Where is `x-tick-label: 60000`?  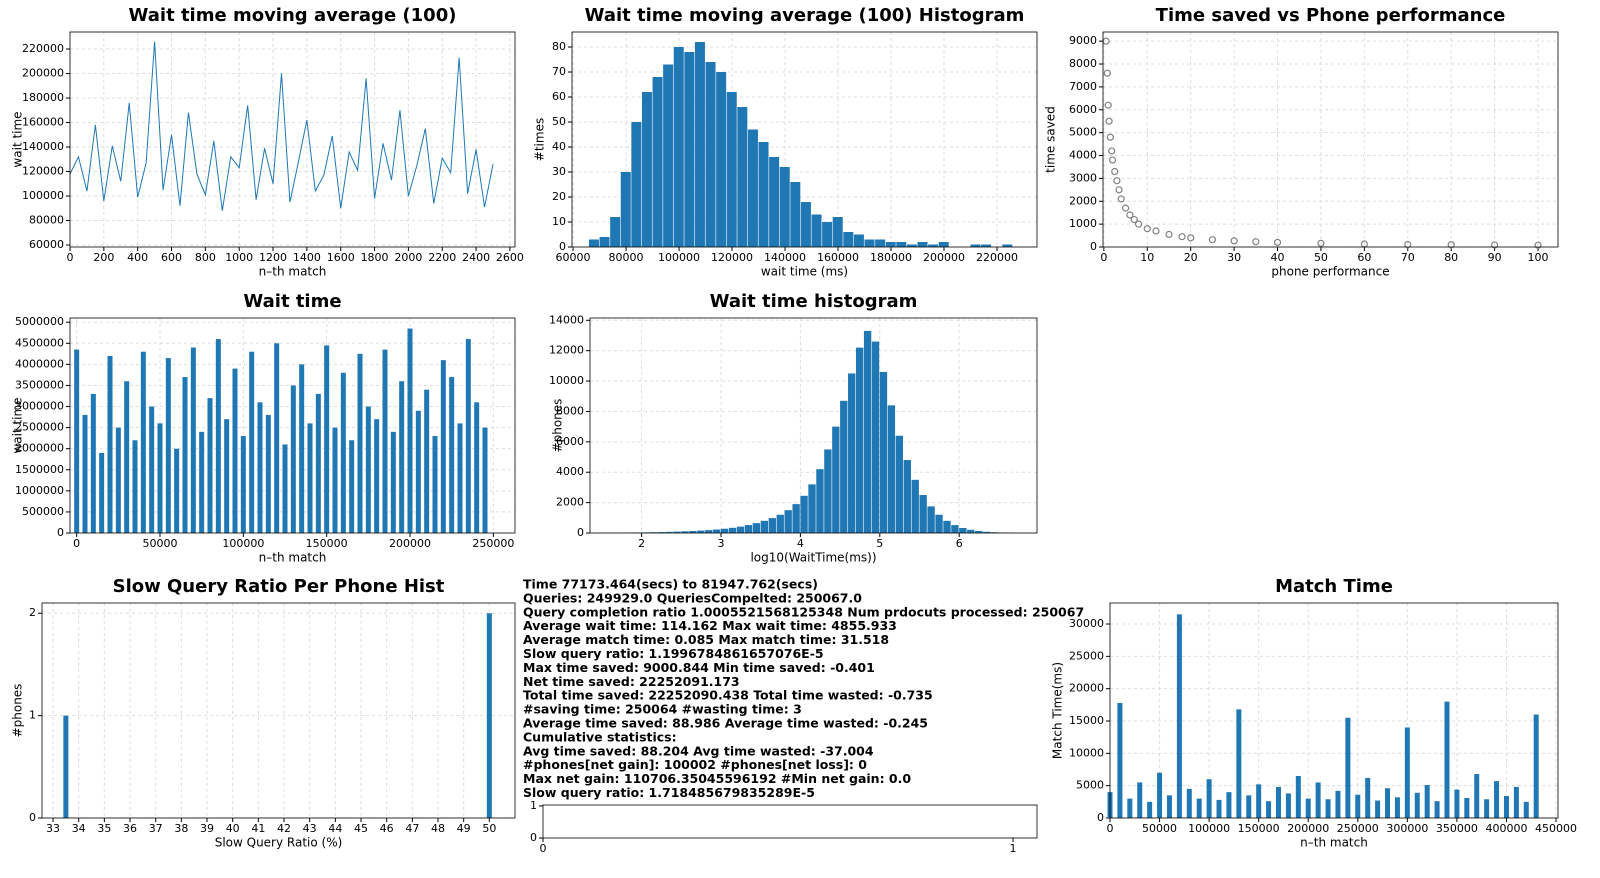 x-tick-label: 60000 is located at coordinates (573, 257).